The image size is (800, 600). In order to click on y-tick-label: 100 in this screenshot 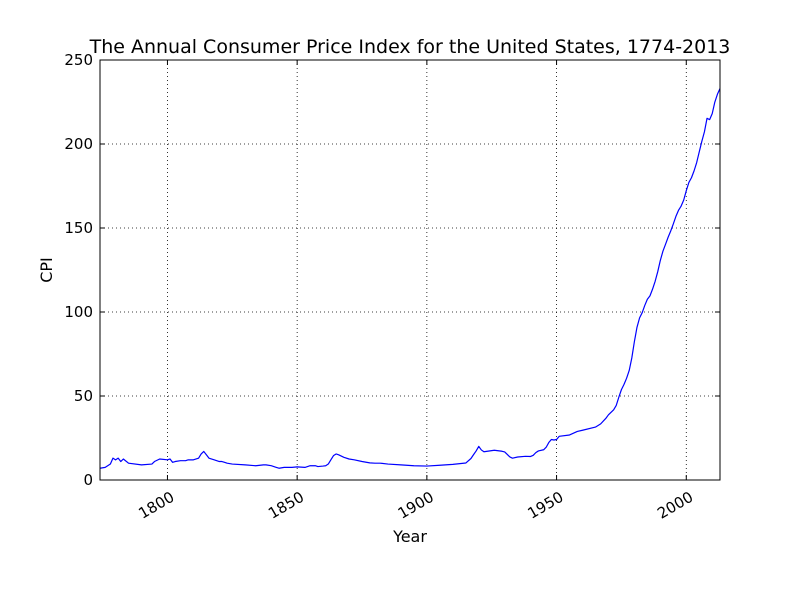, I will do `click(78, 312)`.